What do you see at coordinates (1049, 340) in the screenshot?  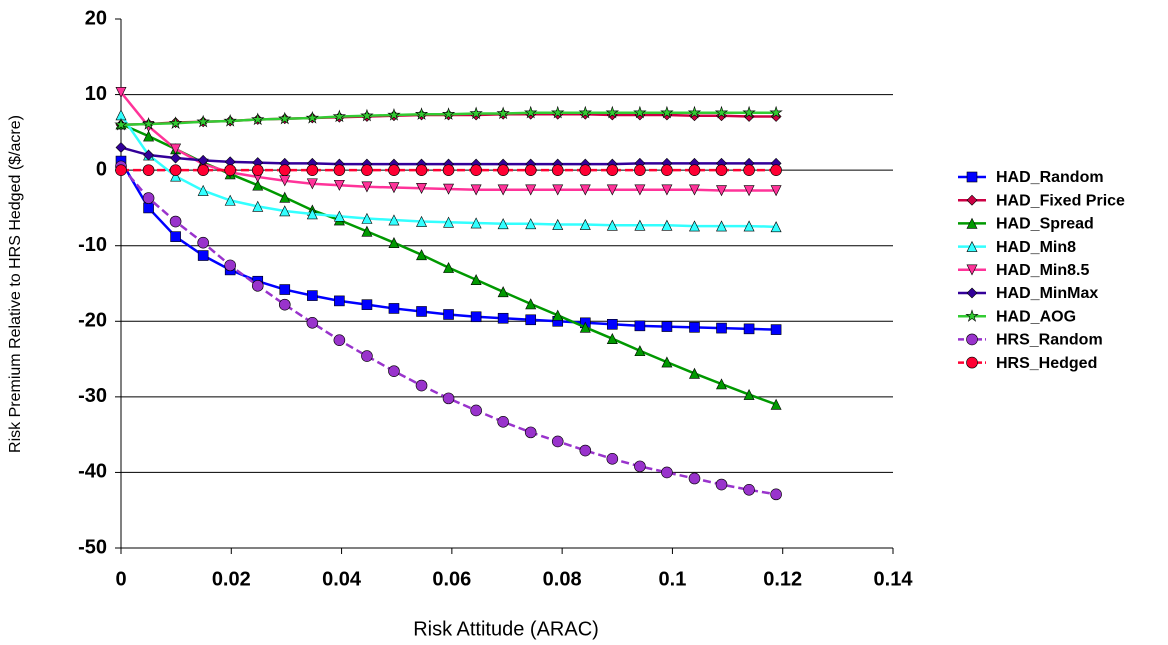 I see `legend-label: HRS_Random` at bounding box center [1049, 340].